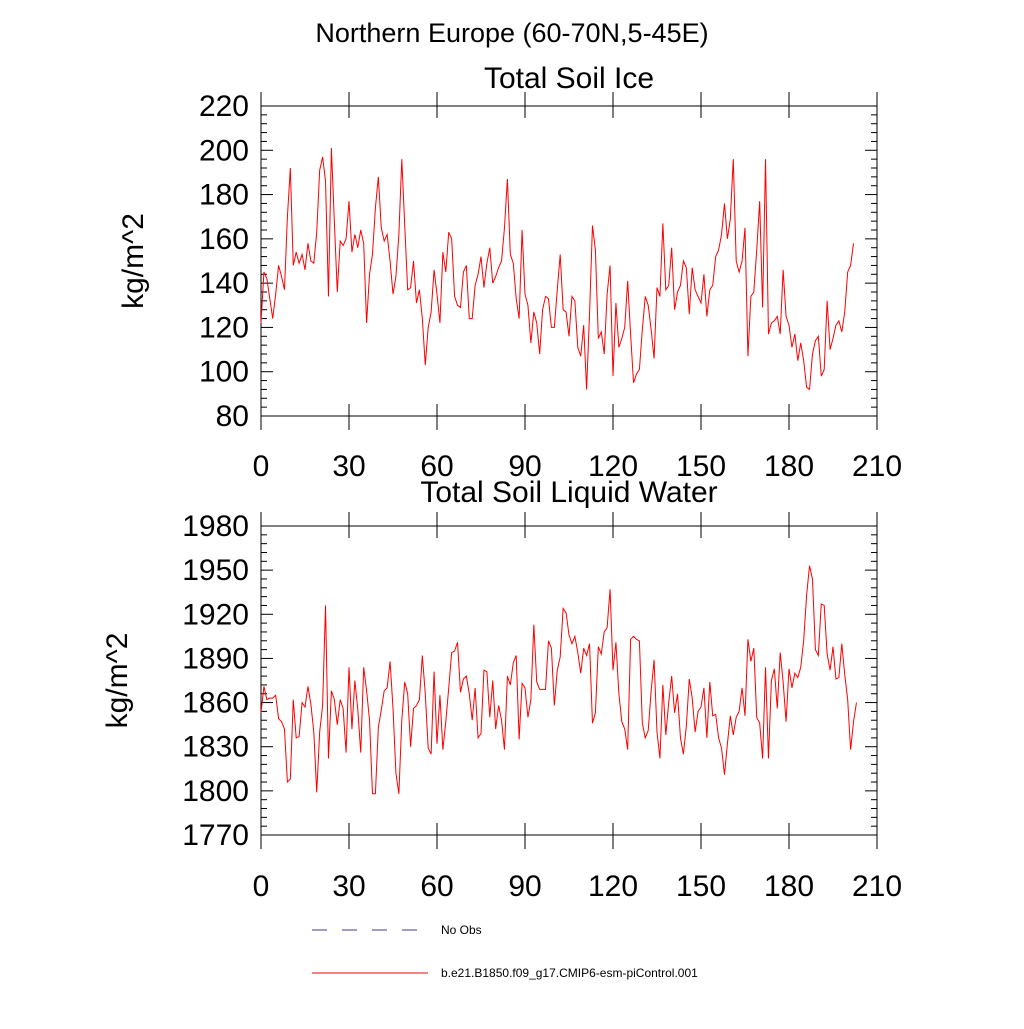 The width and height of the screenshot is (1024, 1029). I want to click on chart0-ytick-label: 160, so click(224, 239).